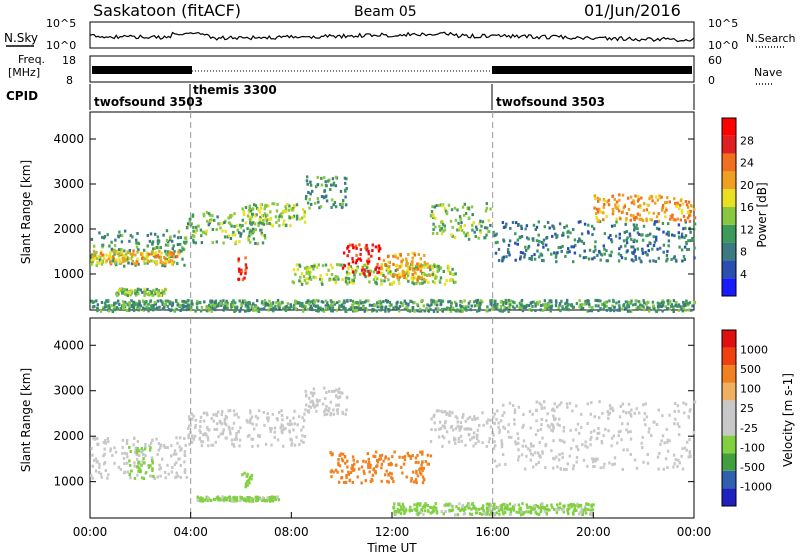 The height and width of the screenshot is (554, 800). I want to click on cpid-mode-2: themis 3300, so click(235, 90).